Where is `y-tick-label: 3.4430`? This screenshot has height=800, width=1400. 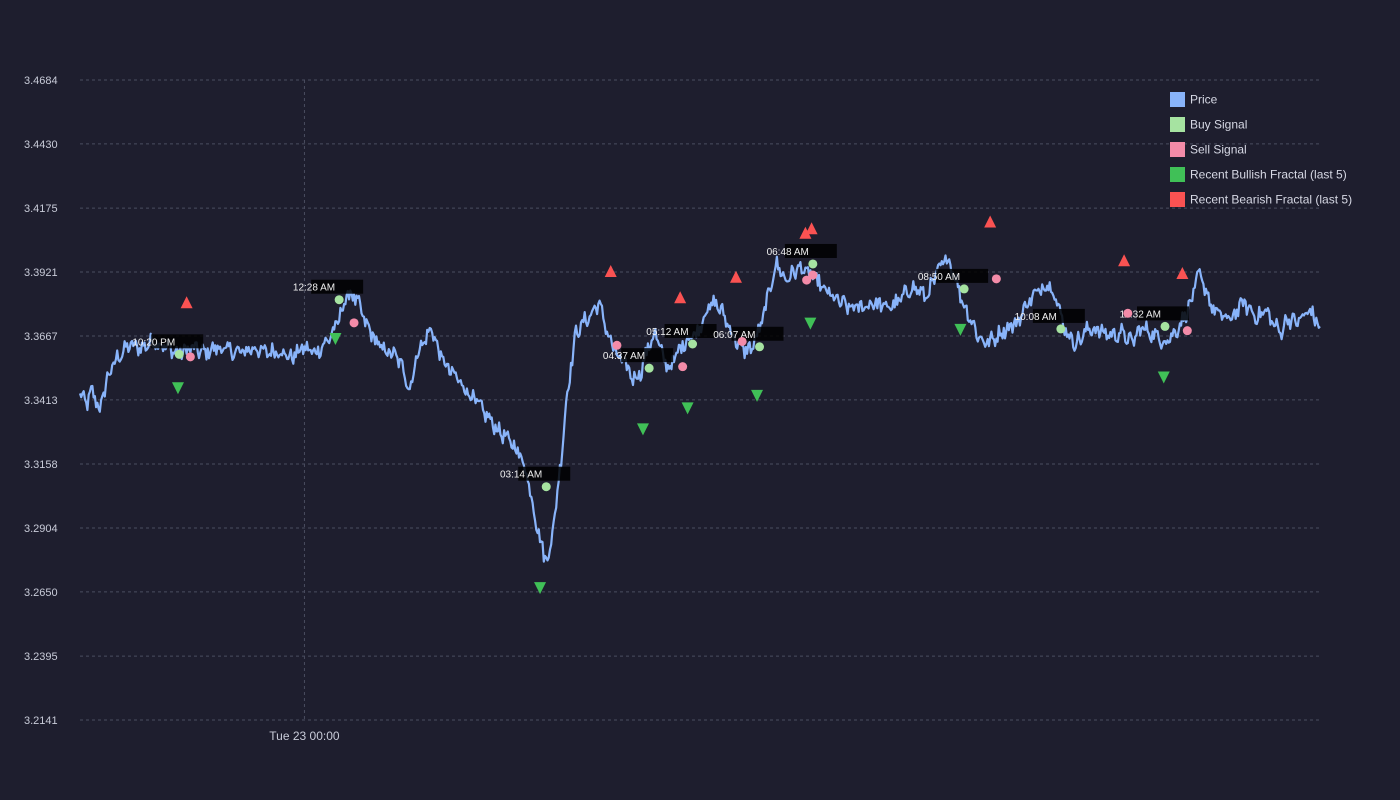
y-tick-label: 3.4430 is located at coordinates (41, 145).